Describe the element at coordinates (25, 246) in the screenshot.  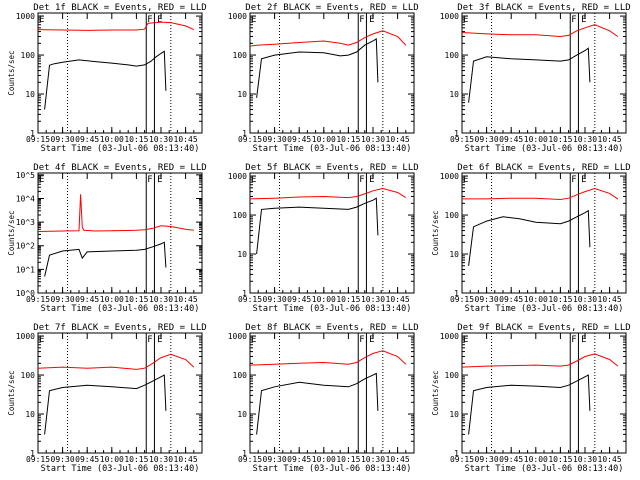
I see `y-tick-label: 10^2` at that location.